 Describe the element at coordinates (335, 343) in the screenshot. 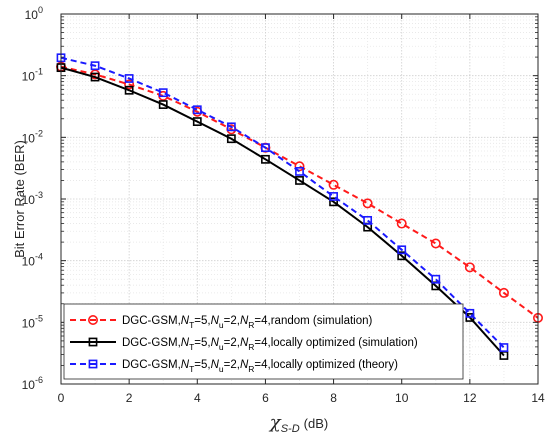

I see `legend-label-part: =4,locally optimized (simulation)` at that location.